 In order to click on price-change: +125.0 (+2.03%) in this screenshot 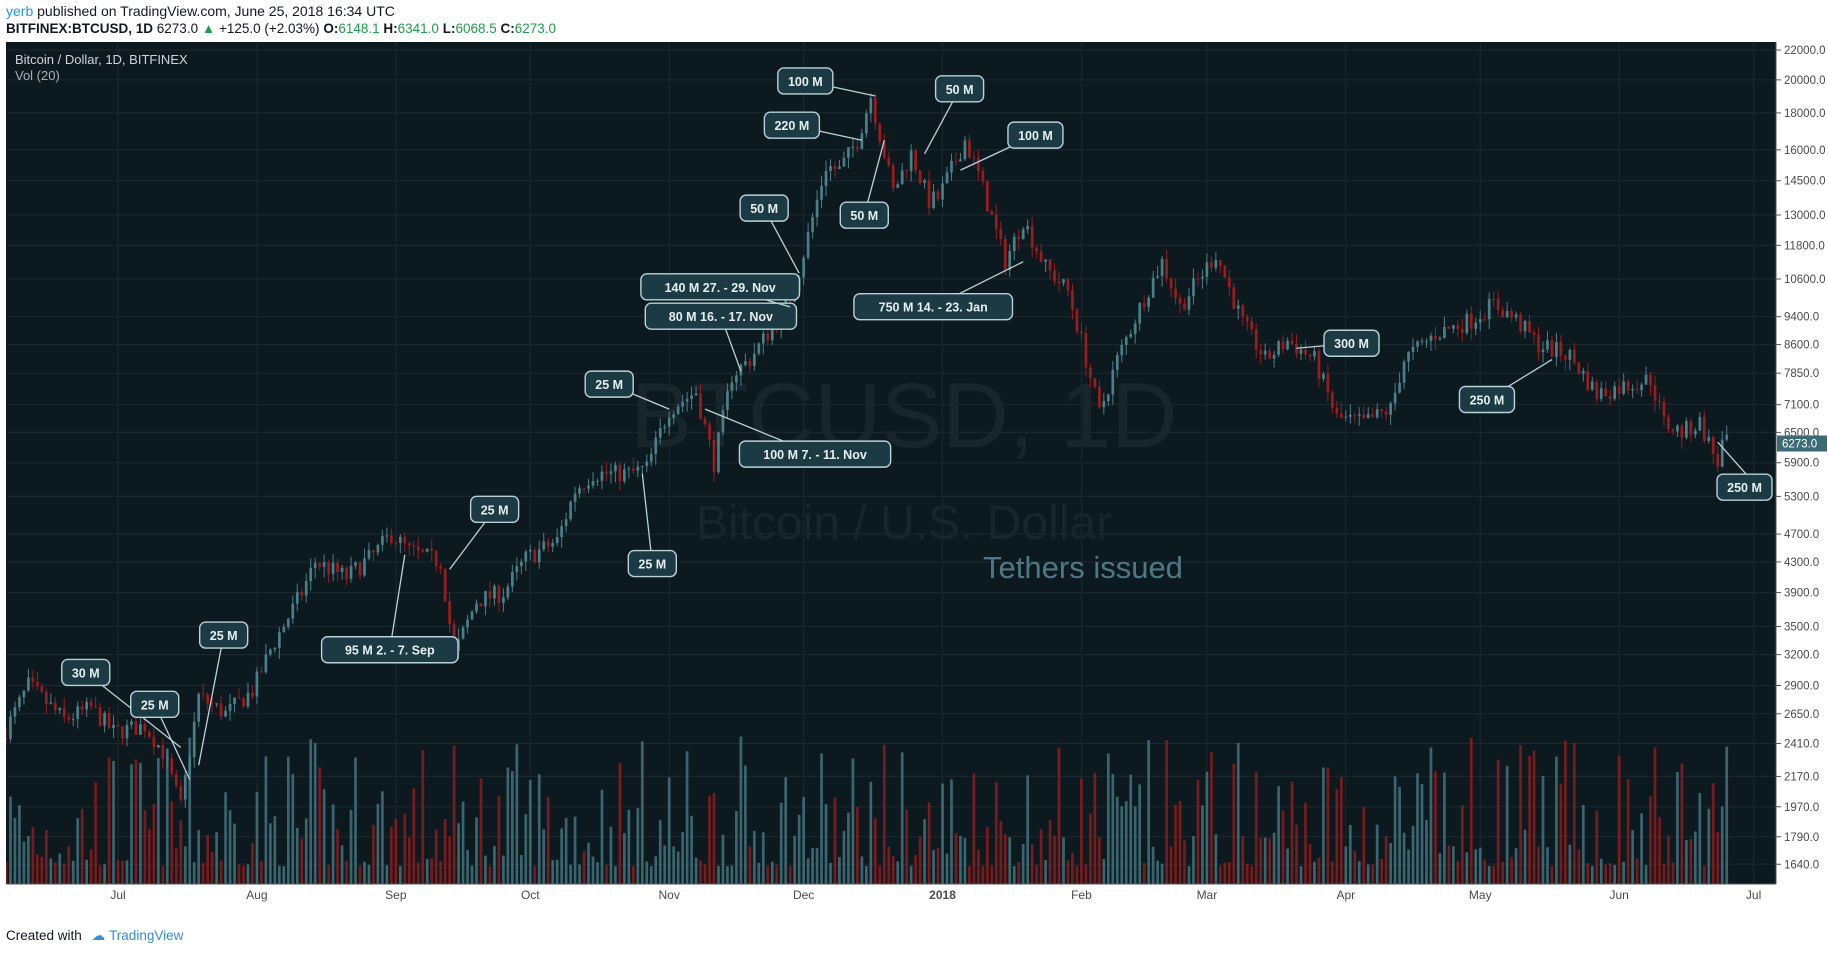, I will do `click(269, 28)`.